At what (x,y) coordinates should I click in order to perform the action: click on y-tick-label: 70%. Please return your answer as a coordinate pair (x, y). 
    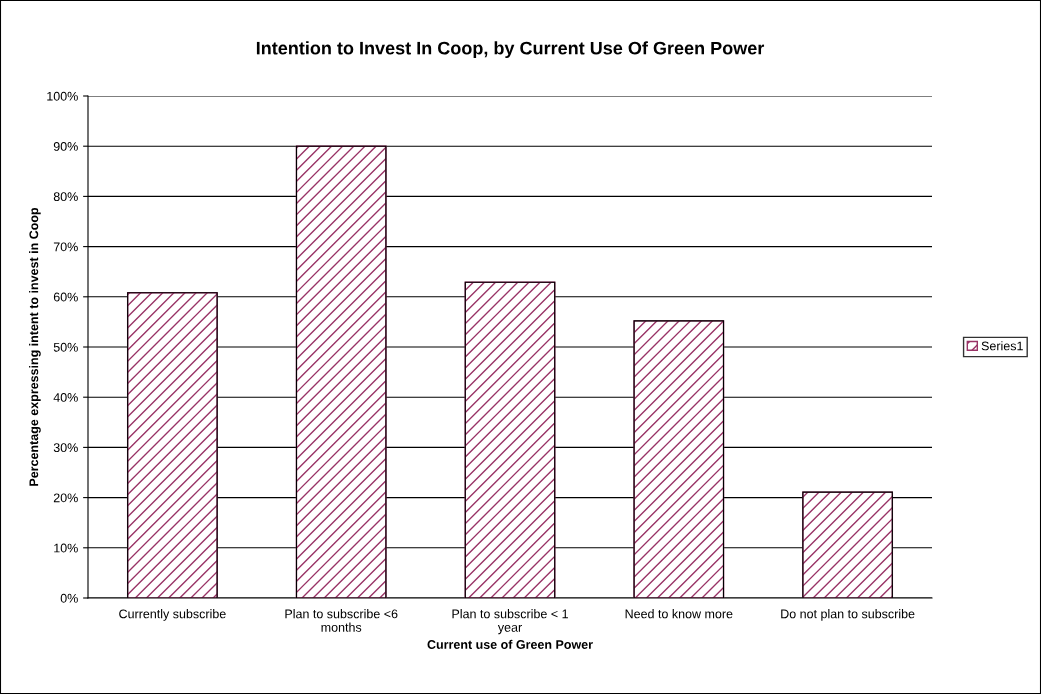
    Looking at the image, I should click on (65, 247).